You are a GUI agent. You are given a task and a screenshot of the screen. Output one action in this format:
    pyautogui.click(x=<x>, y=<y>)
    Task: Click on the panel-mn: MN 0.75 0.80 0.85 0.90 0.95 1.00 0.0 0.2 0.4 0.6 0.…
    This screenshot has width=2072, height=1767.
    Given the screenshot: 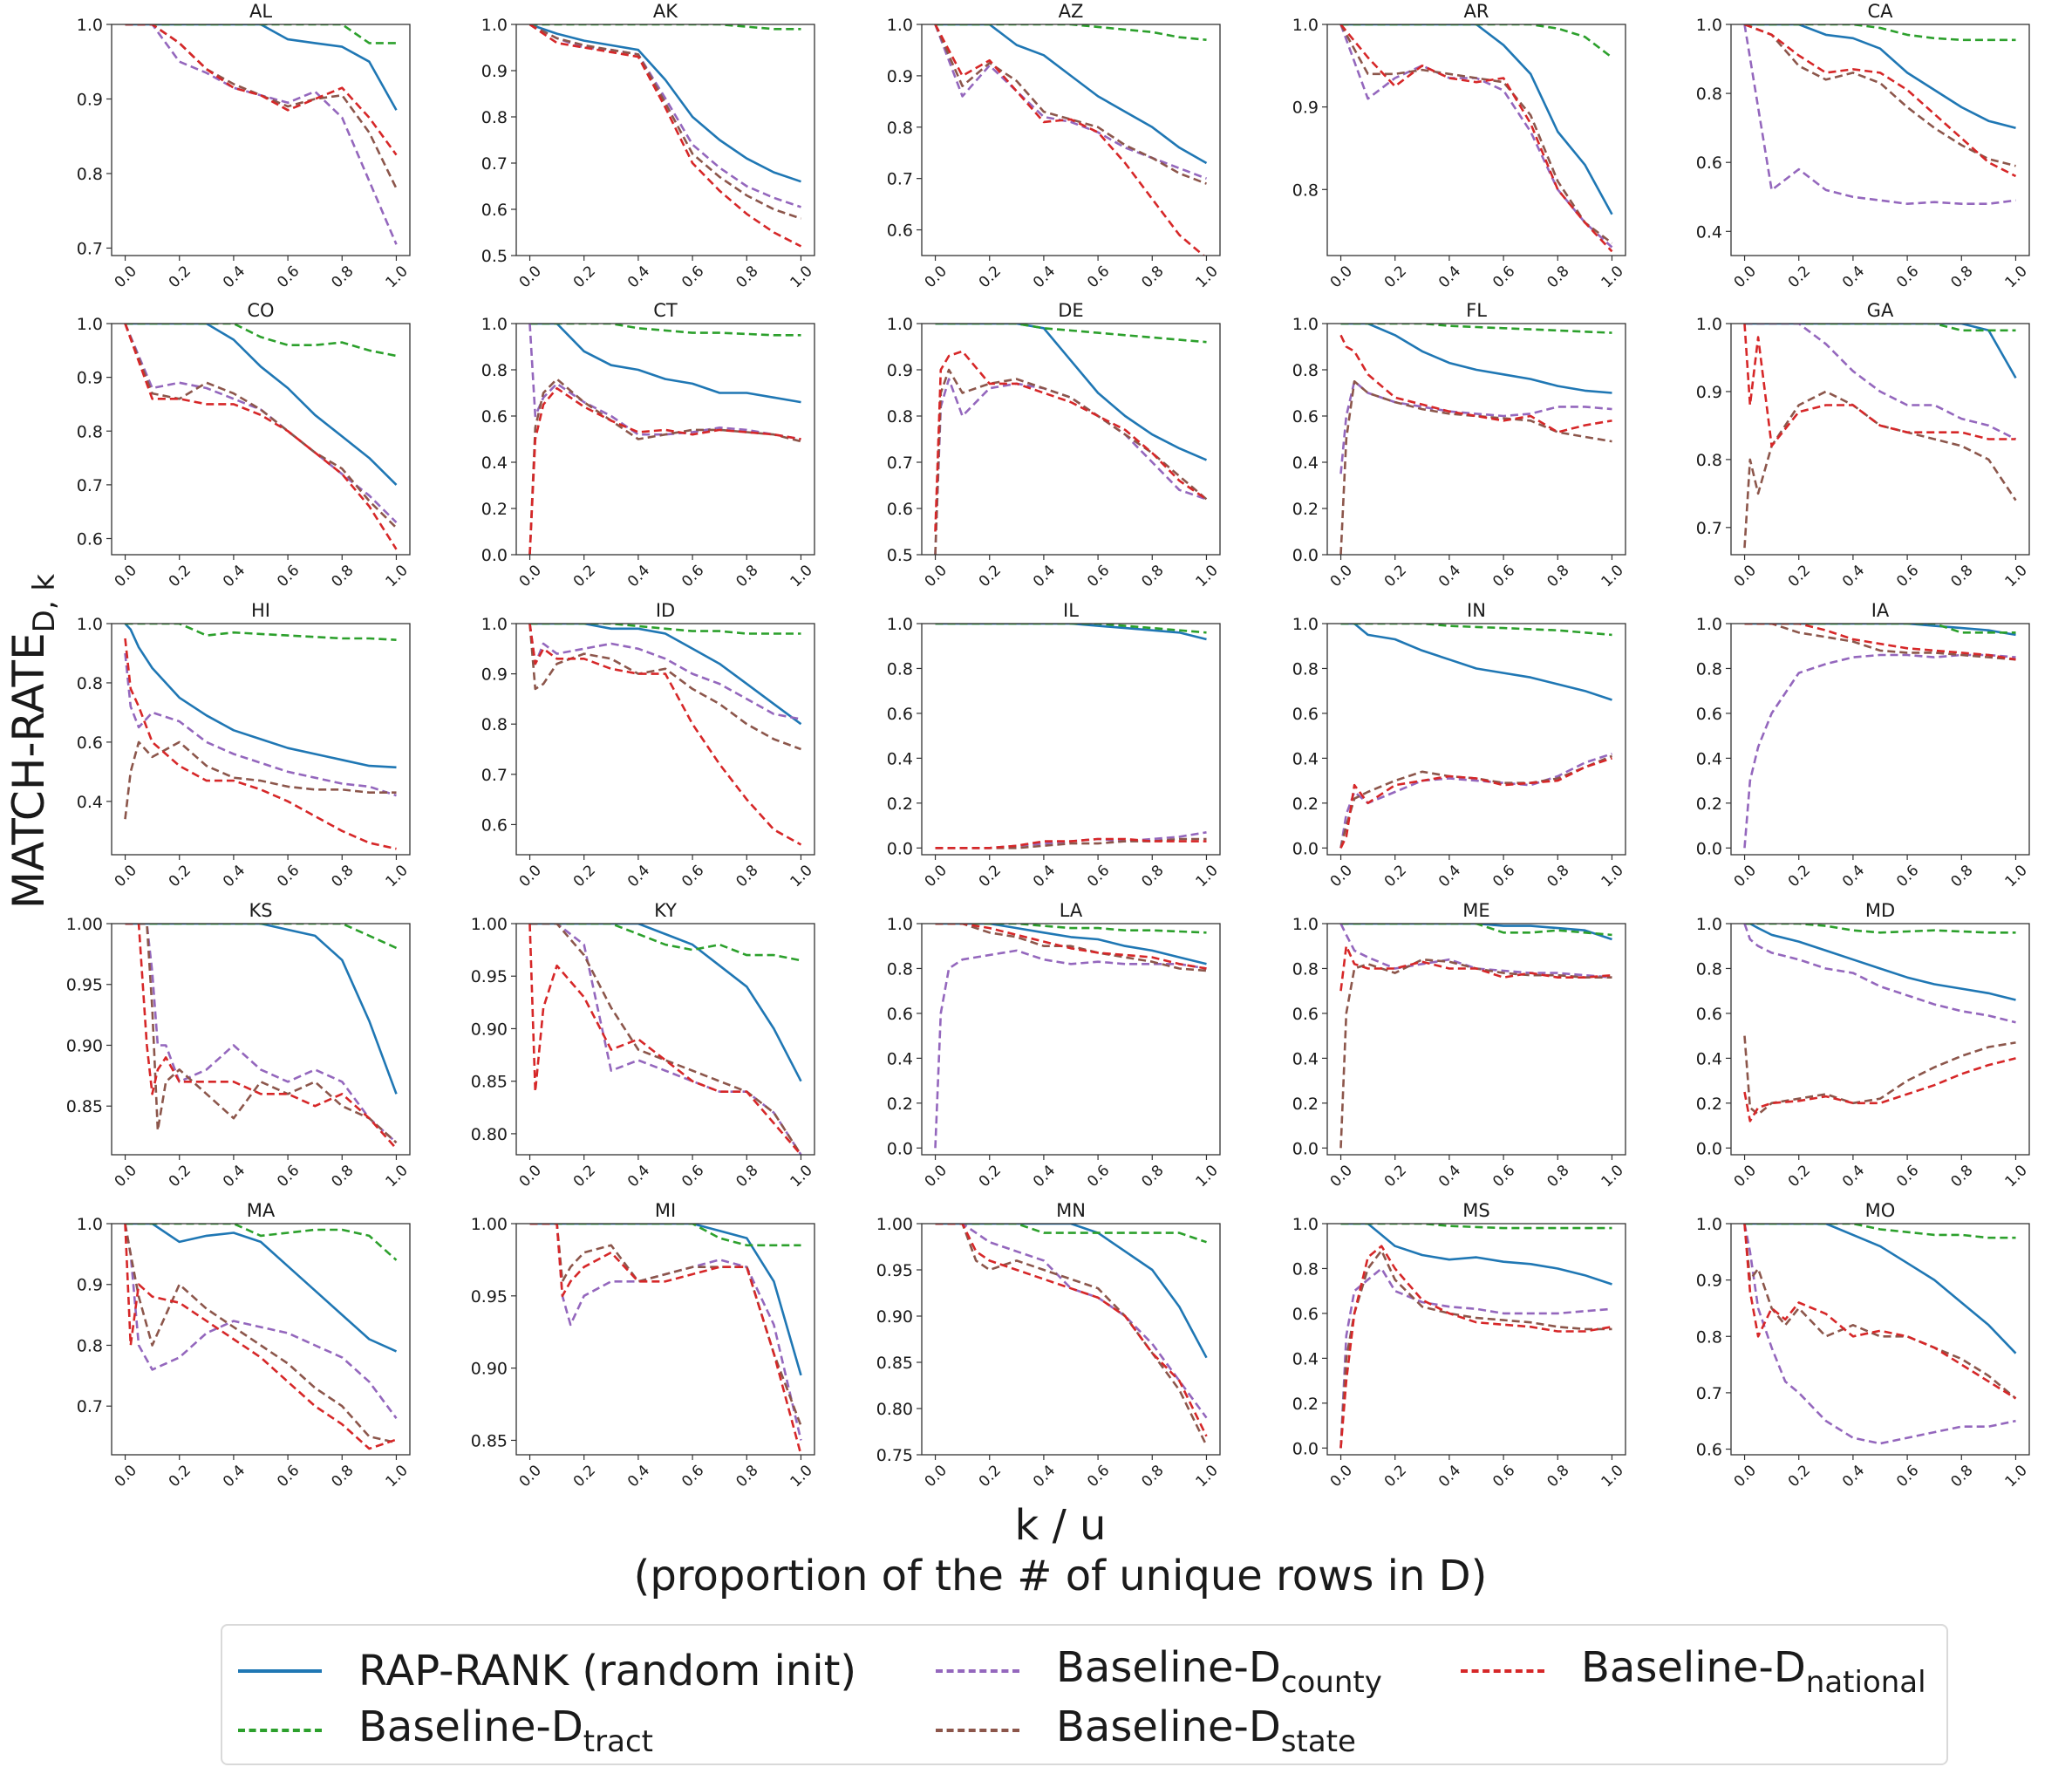 What is the action you would take?
    pyautogui.click(x=1049, y=1345)
    